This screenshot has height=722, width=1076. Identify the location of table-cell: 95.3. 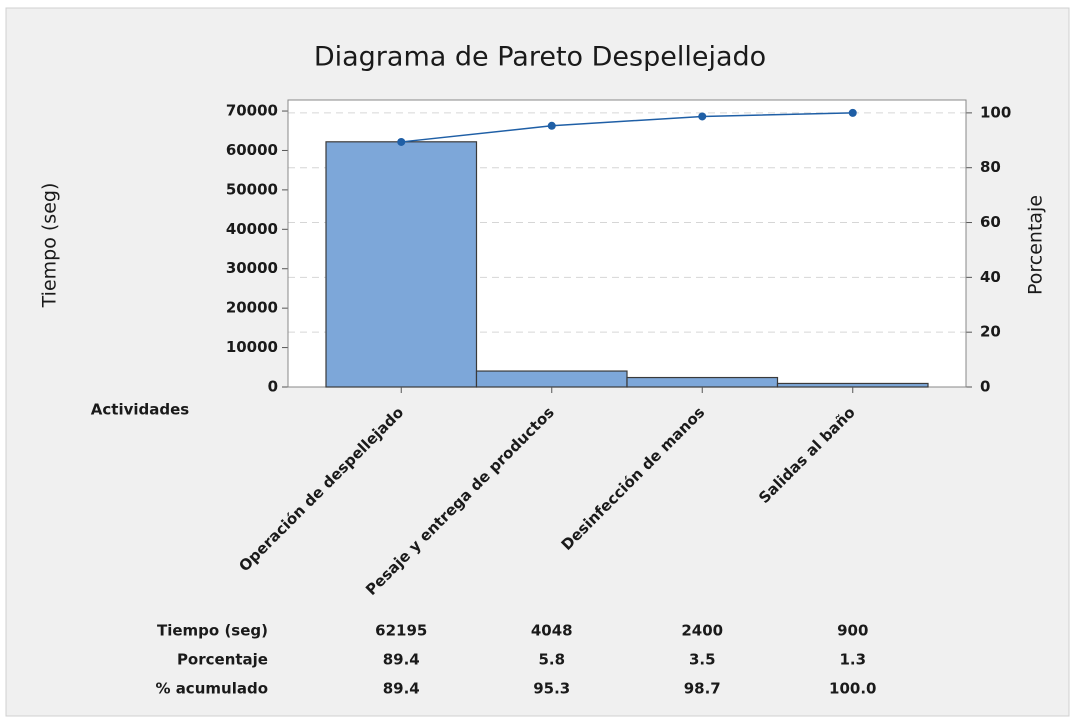
(551, 689).